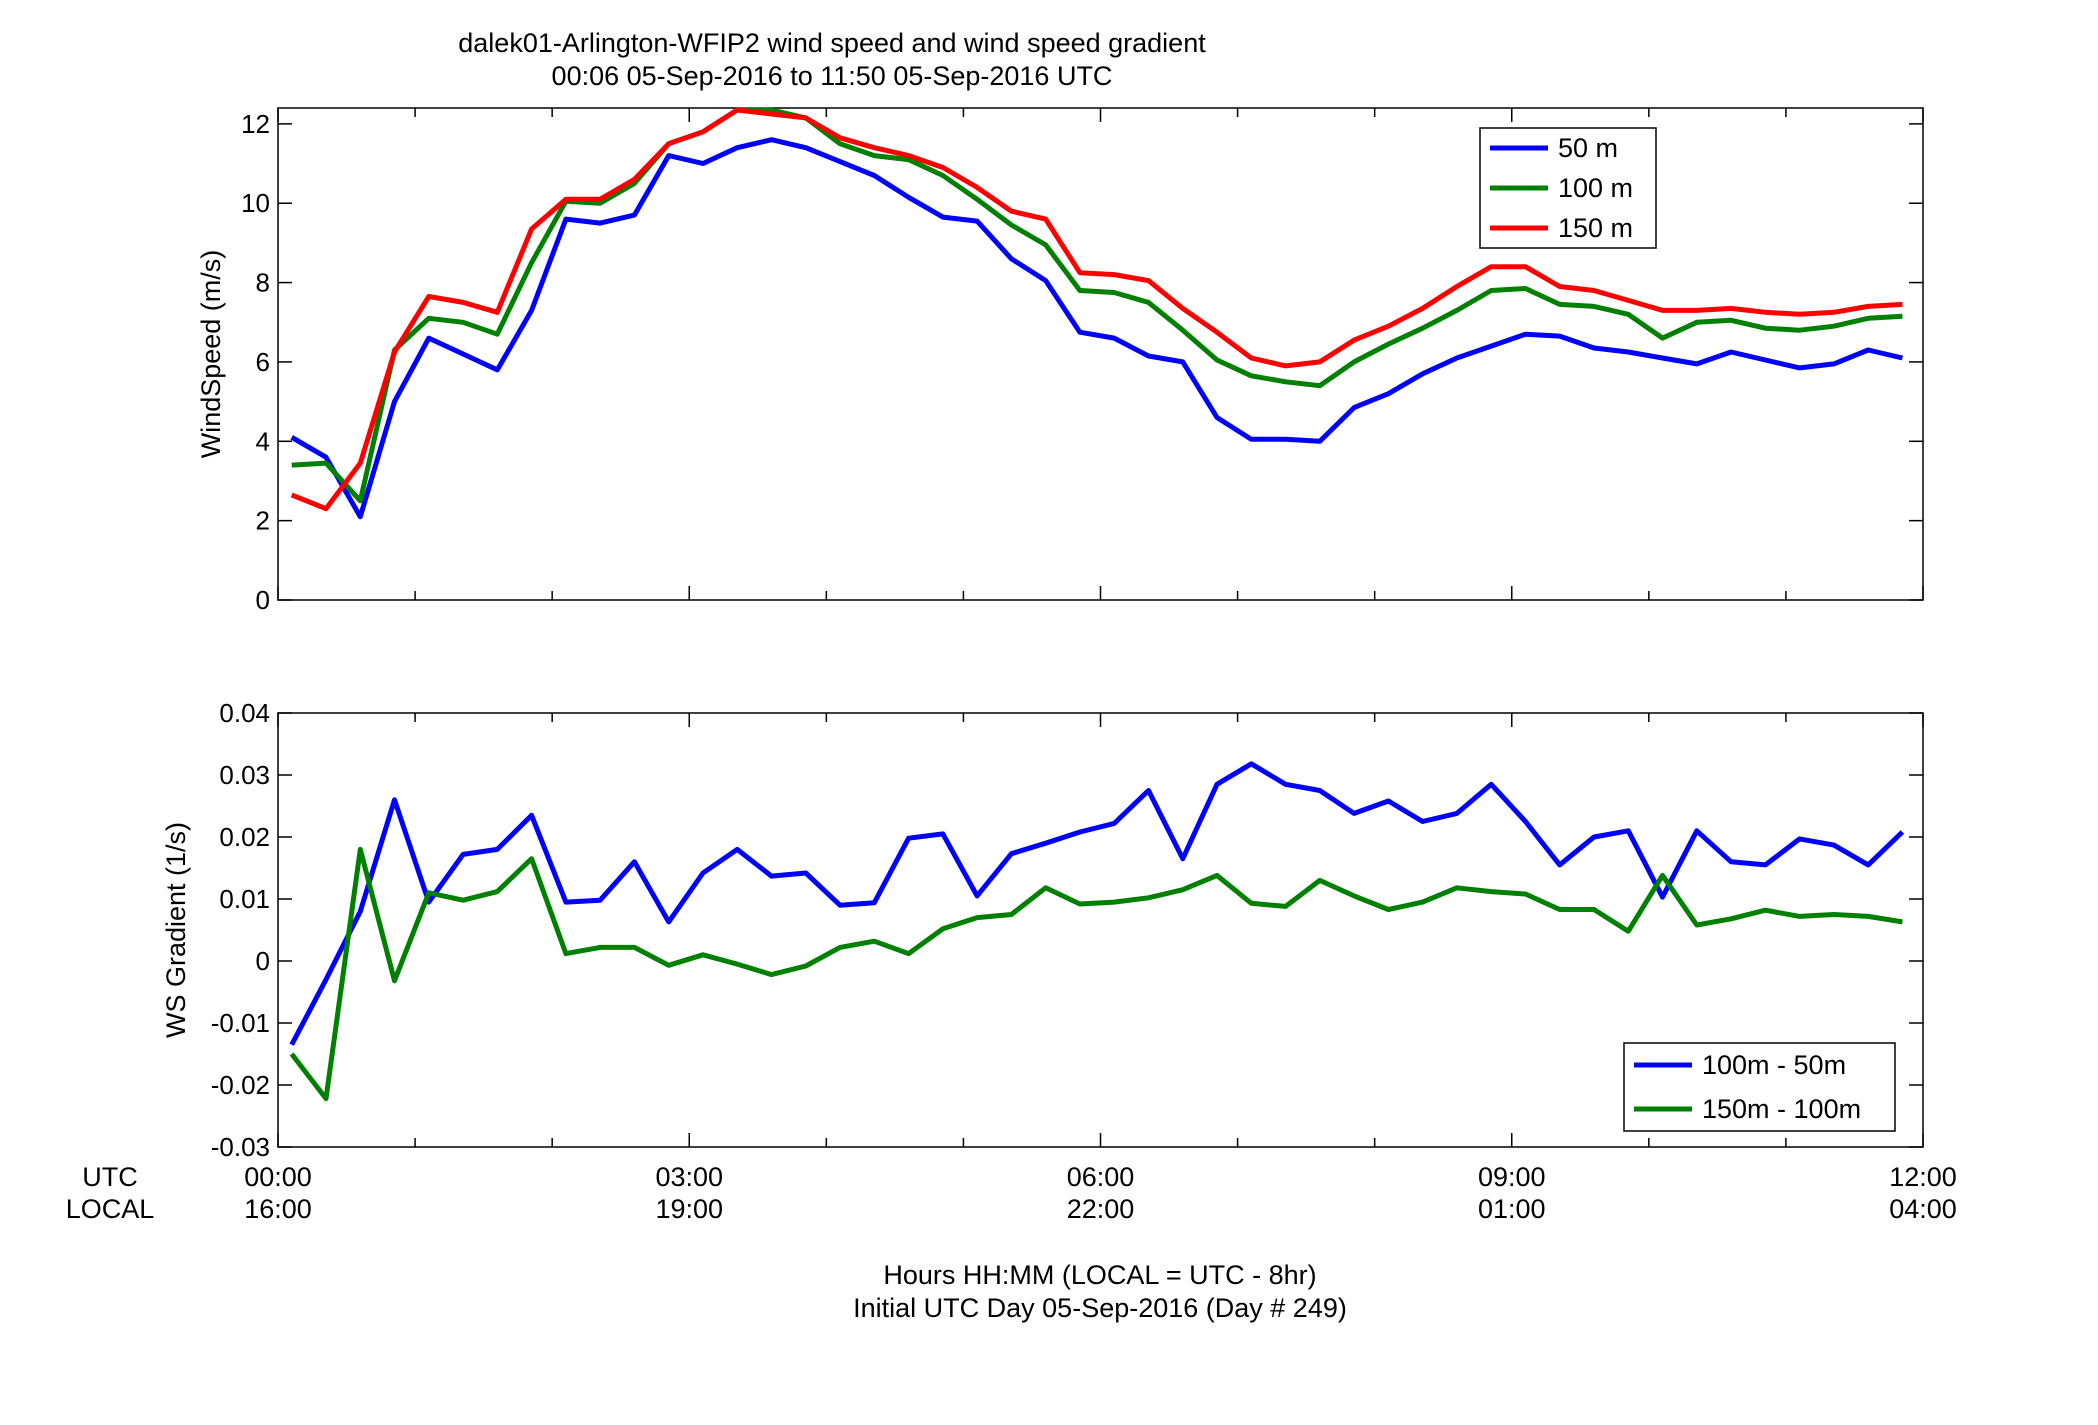  What do you see at coordinates (240, 1023) in the screenshot?
I see `ws-gradient-y-tick-label: -0.01` at bounding box center [240, 1023].